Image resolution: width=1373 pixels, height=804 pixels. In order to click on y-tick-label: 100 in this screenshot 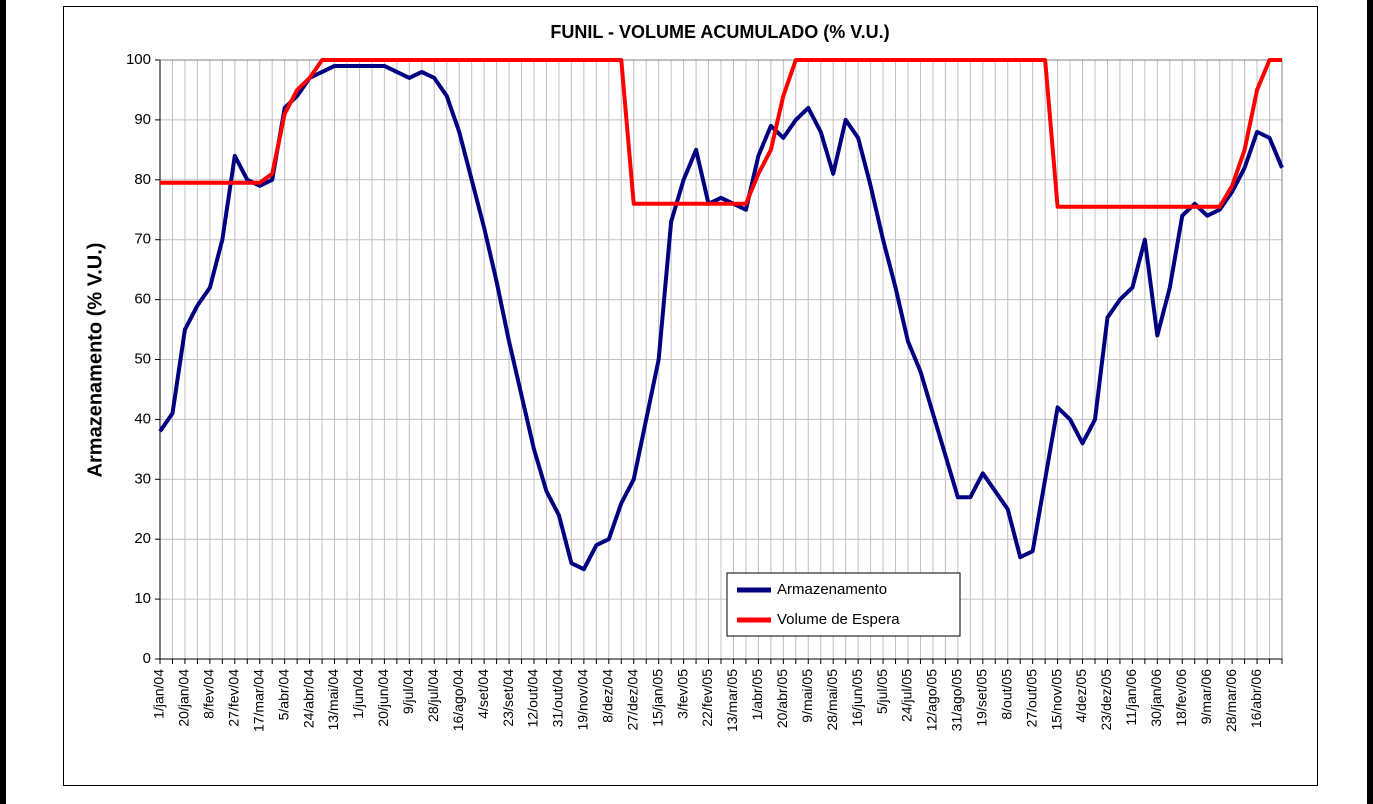, I will do `click(138, 59)`.